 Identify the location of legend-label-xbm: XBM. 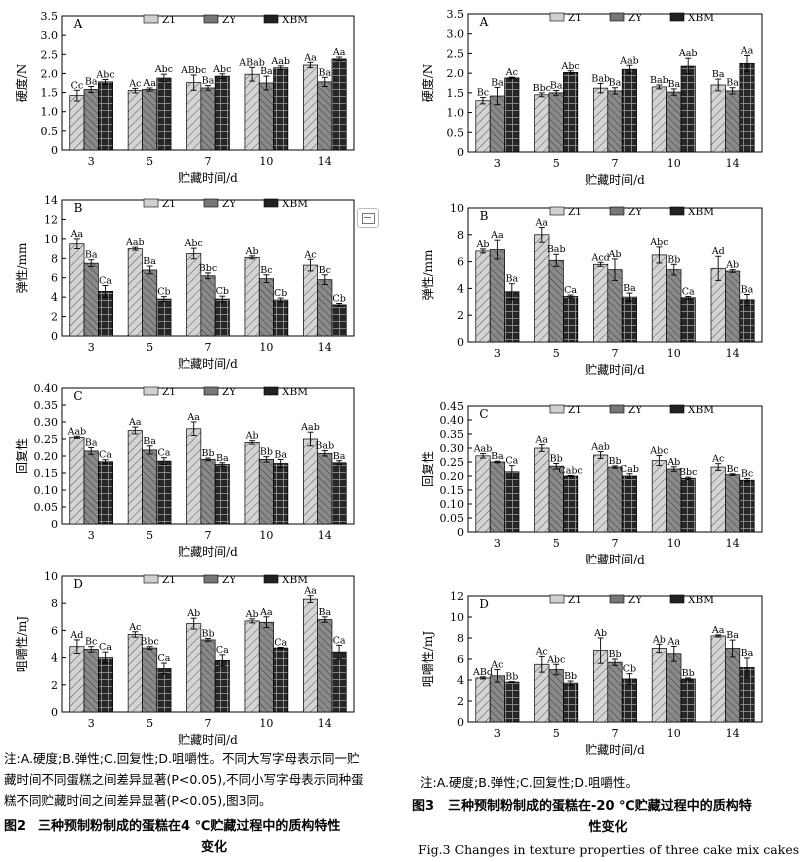
(295, 392).